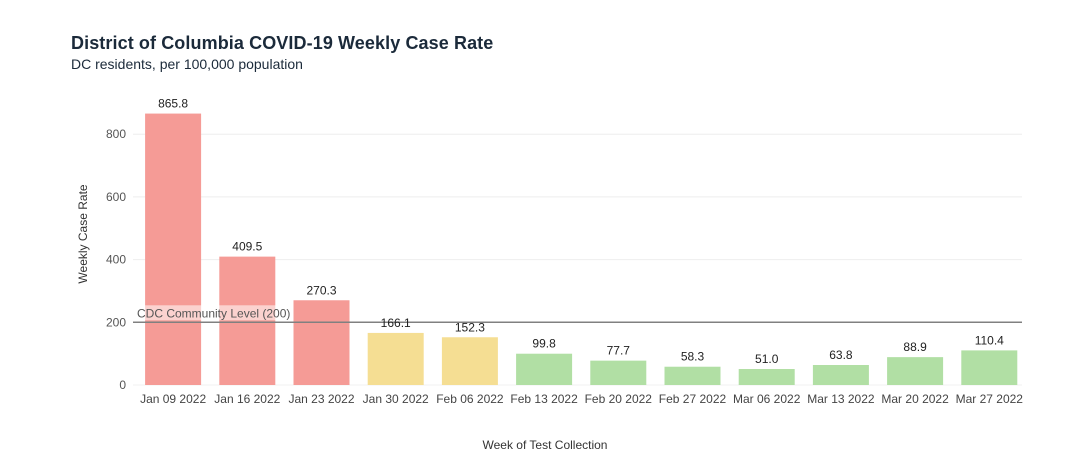 The image size is (1091, 468). Describe the element at coordinates (247, 247) in the screenshot. I see `data-label: 409.5` at that location.